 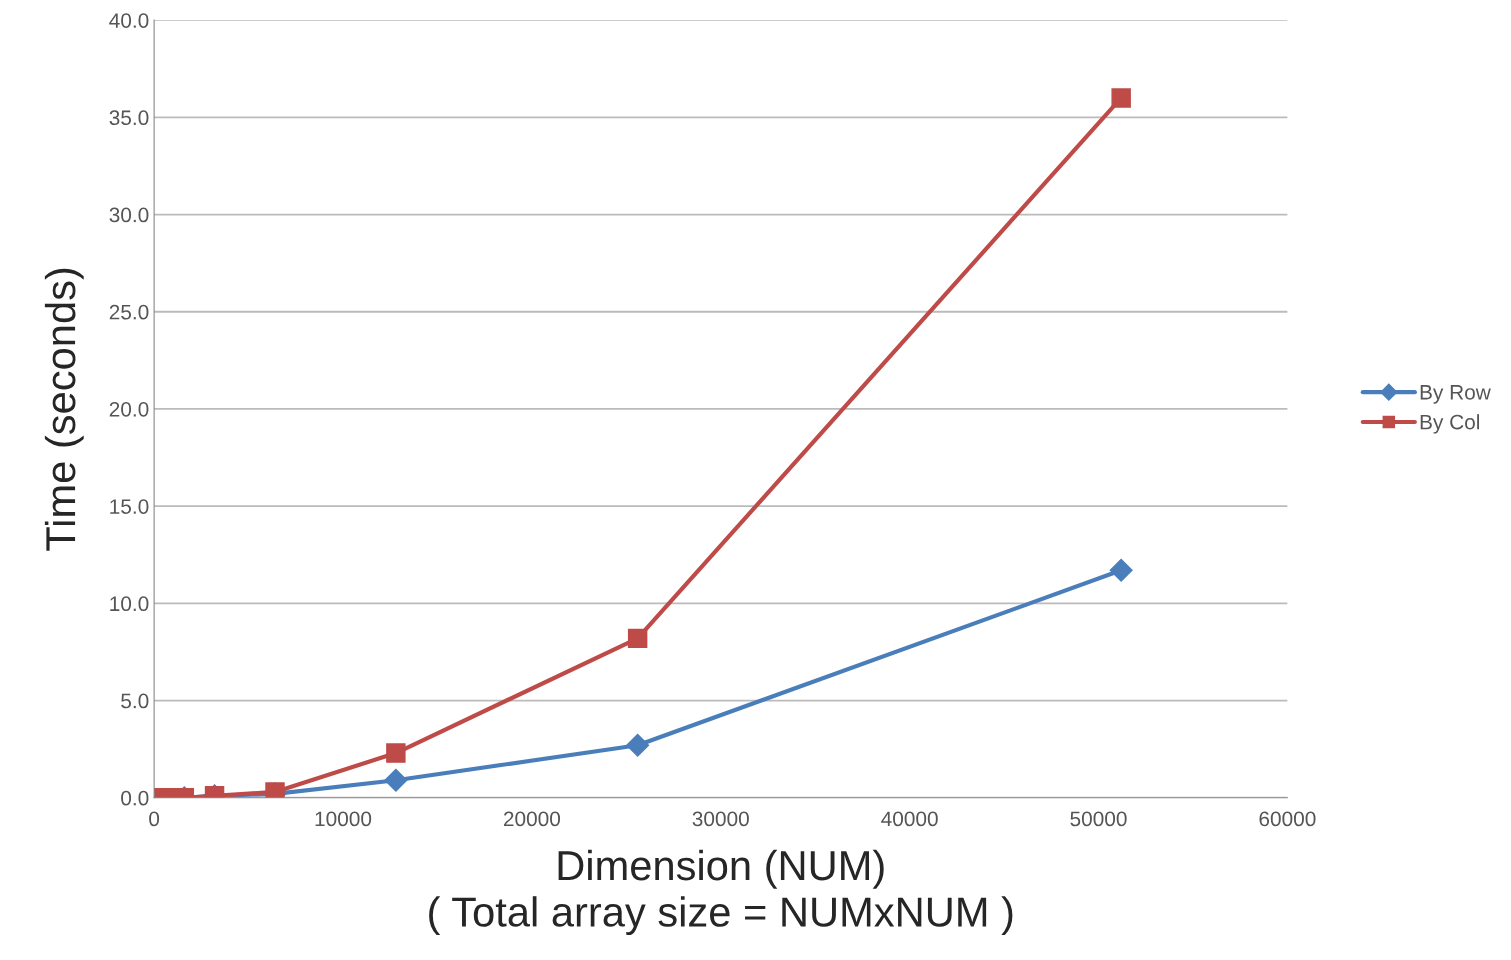 I want to click on y-tick-label: 35.0, so click(x=129, y=118).